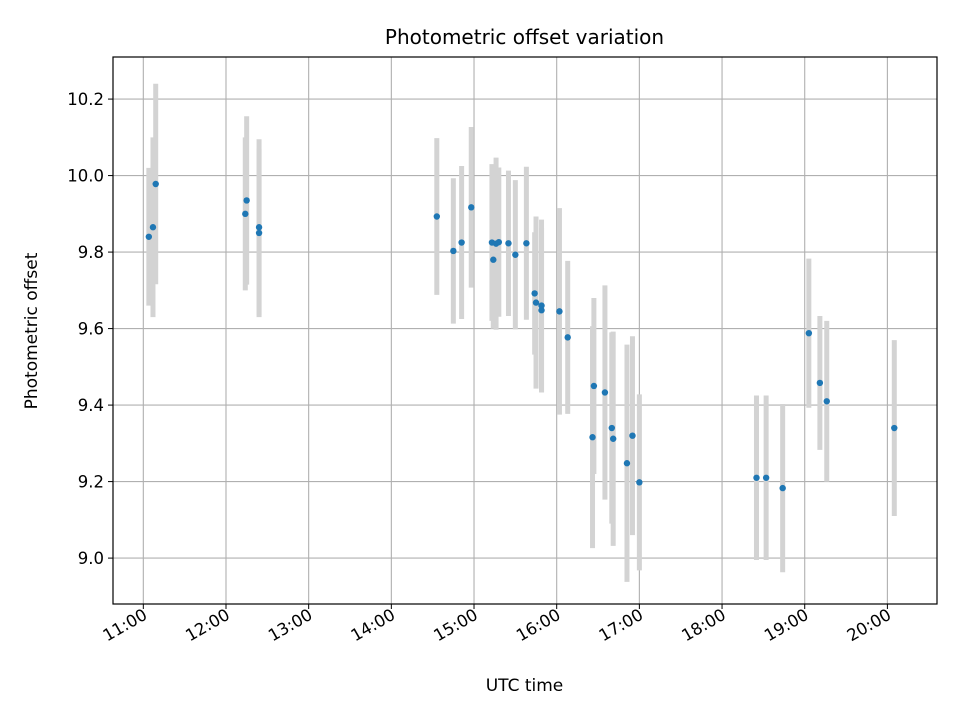 This screenshot has width=960, height=720. I want to click on chart-title: Photometric offset variation, so click(524, 37).